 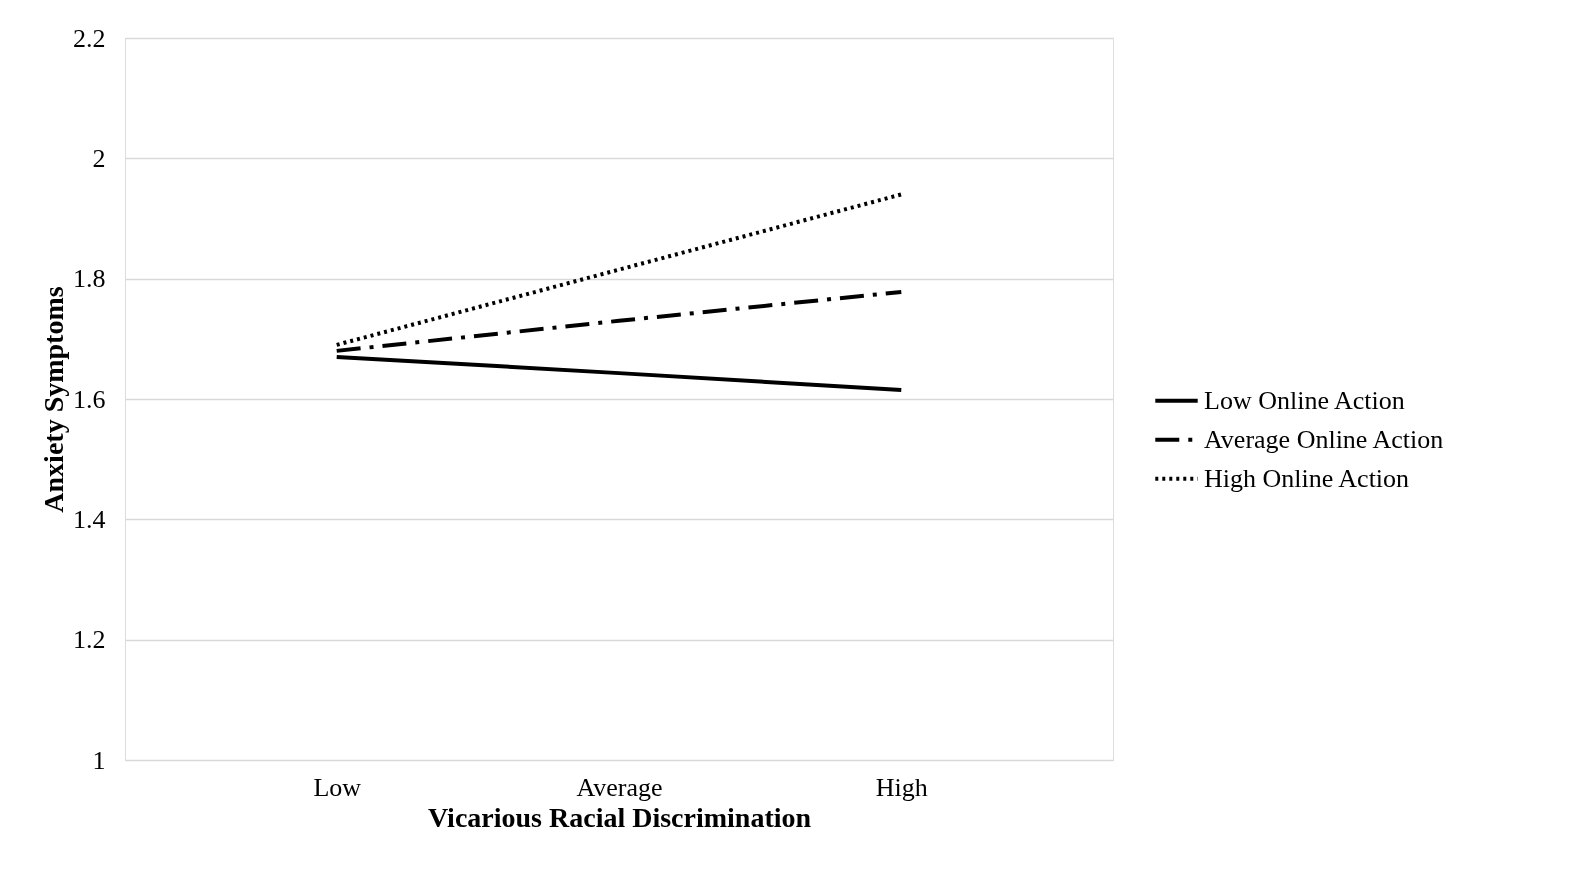 I want to click on legend-label: Average Online Action, so click(x=1324, y=439).